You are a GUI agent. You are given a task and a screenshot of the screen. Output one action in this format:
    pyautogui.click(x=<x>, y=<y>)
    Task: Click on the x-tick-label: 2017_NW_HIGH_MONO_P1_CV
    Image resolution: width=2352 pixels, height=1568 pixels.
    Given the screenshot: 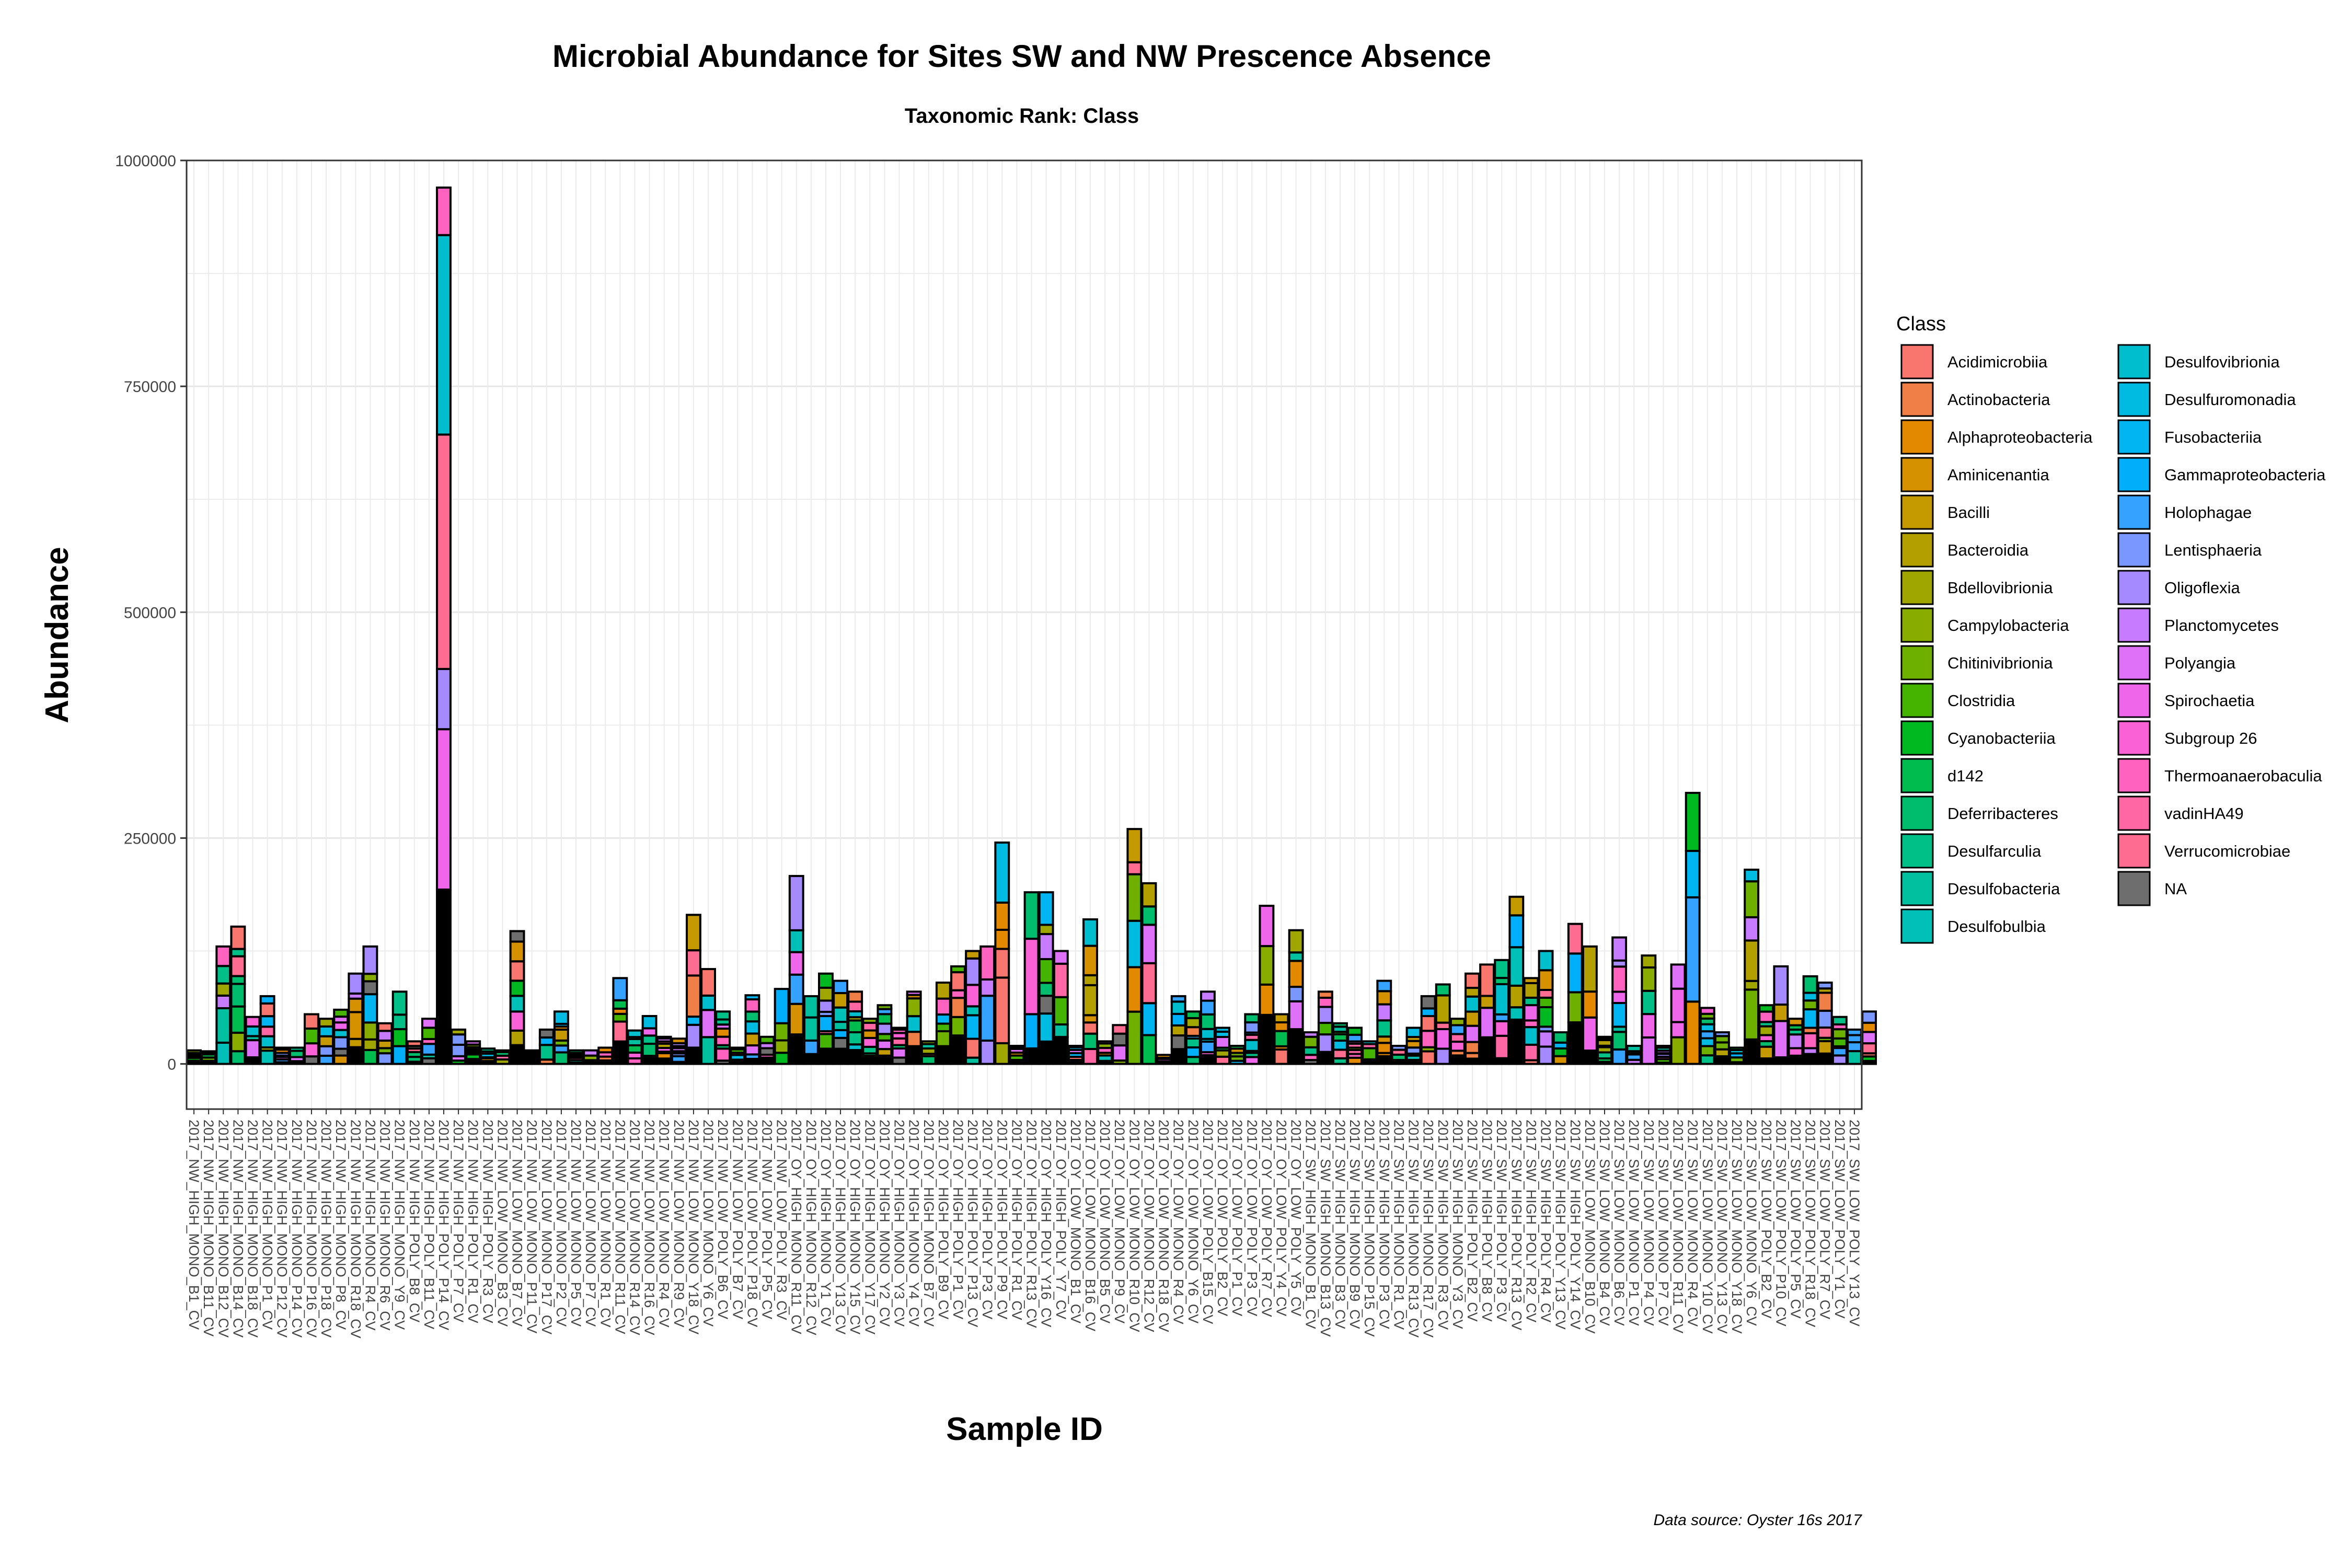 What is the action you would take?
    pyautogui.click(x=267, y=1225)
    